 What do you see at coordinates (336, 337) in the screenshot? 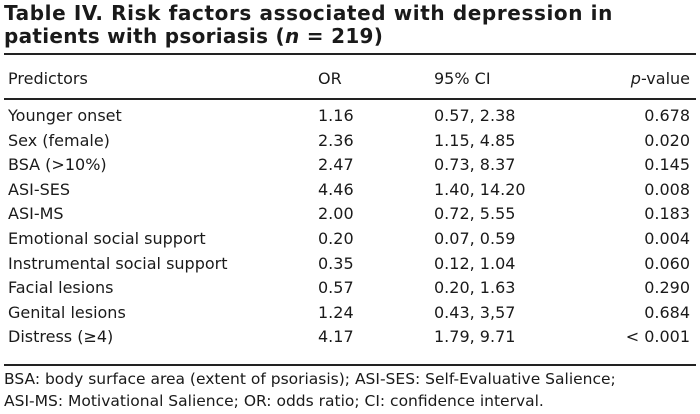
I see `or-cell: 4.17` at bounding box center [336, 337].